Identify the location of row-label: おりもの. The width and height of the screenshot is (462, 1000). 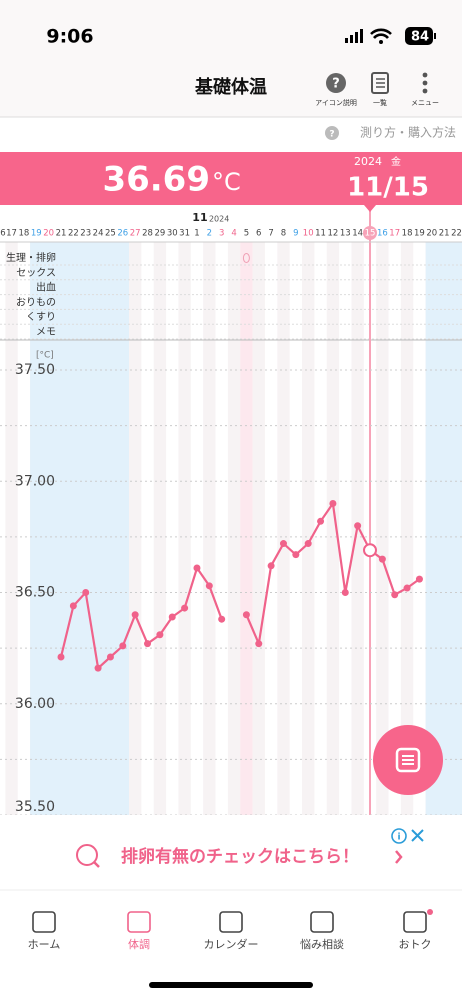
(36, 302).